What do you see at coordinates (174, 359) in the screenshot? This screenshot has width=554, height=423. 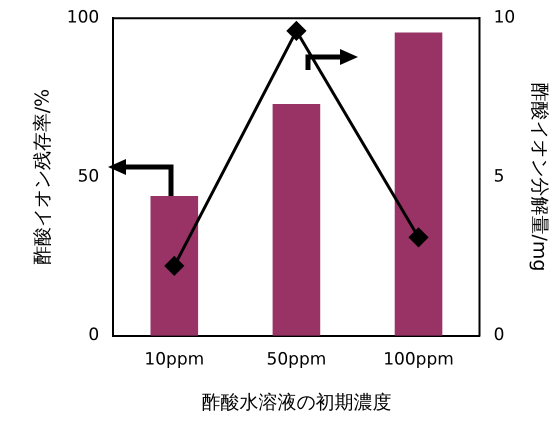 I see `x-tick-label: 10ppm` at bounding box center [174, 359].